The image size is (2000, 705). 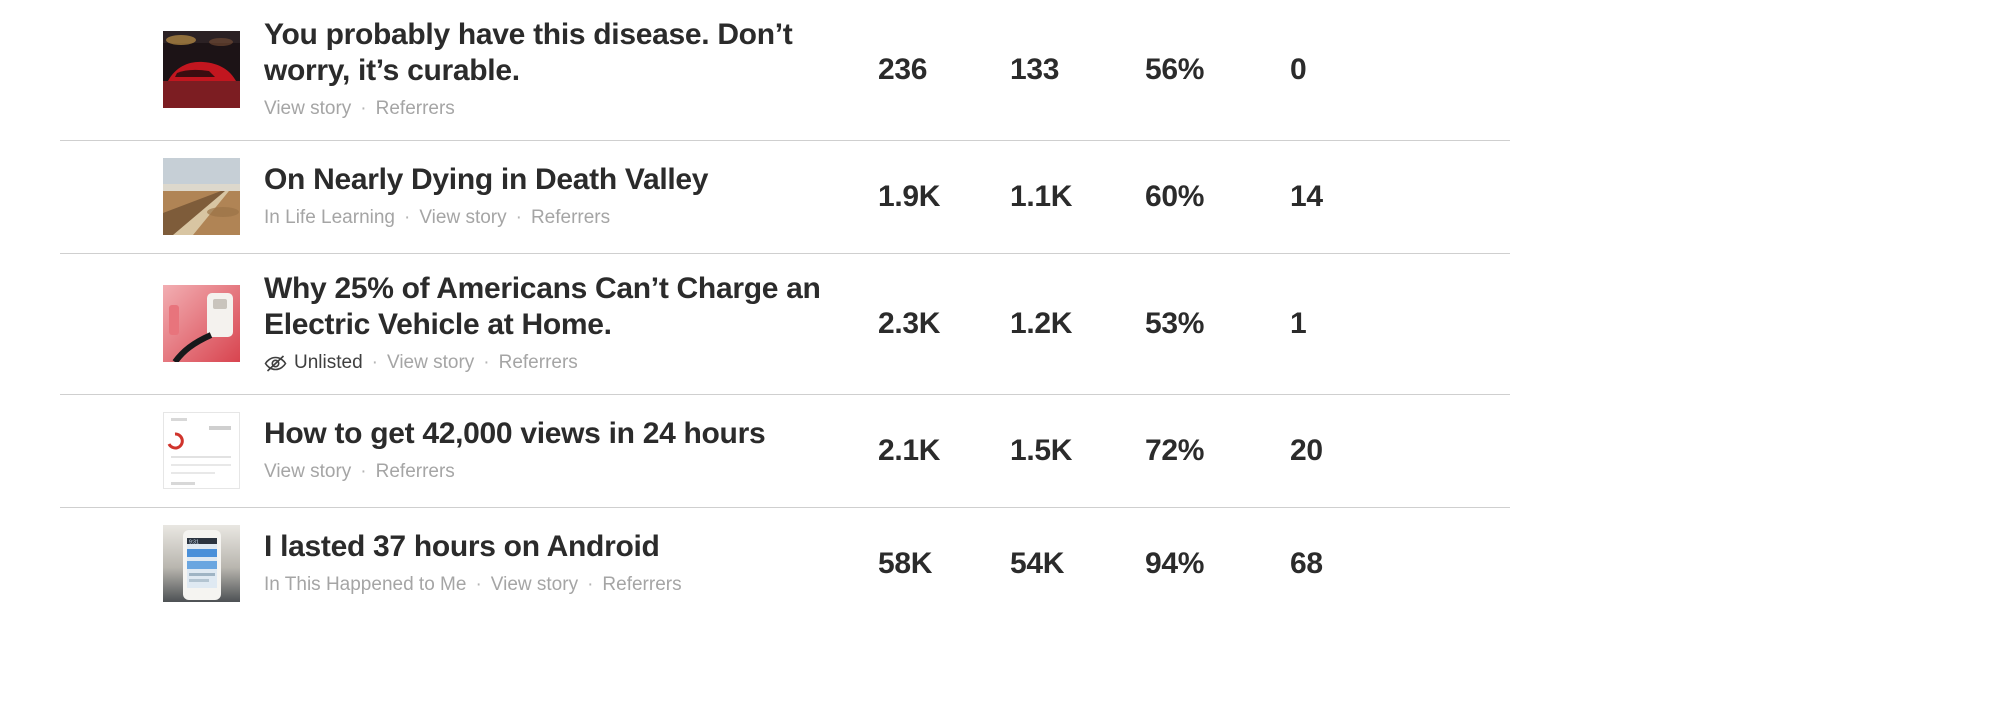 What do you see at coordinates (486, 179) in the screenshot?
I see `story-title: On Nearly Dying in Death Valley` at bounding box center [486, 179].